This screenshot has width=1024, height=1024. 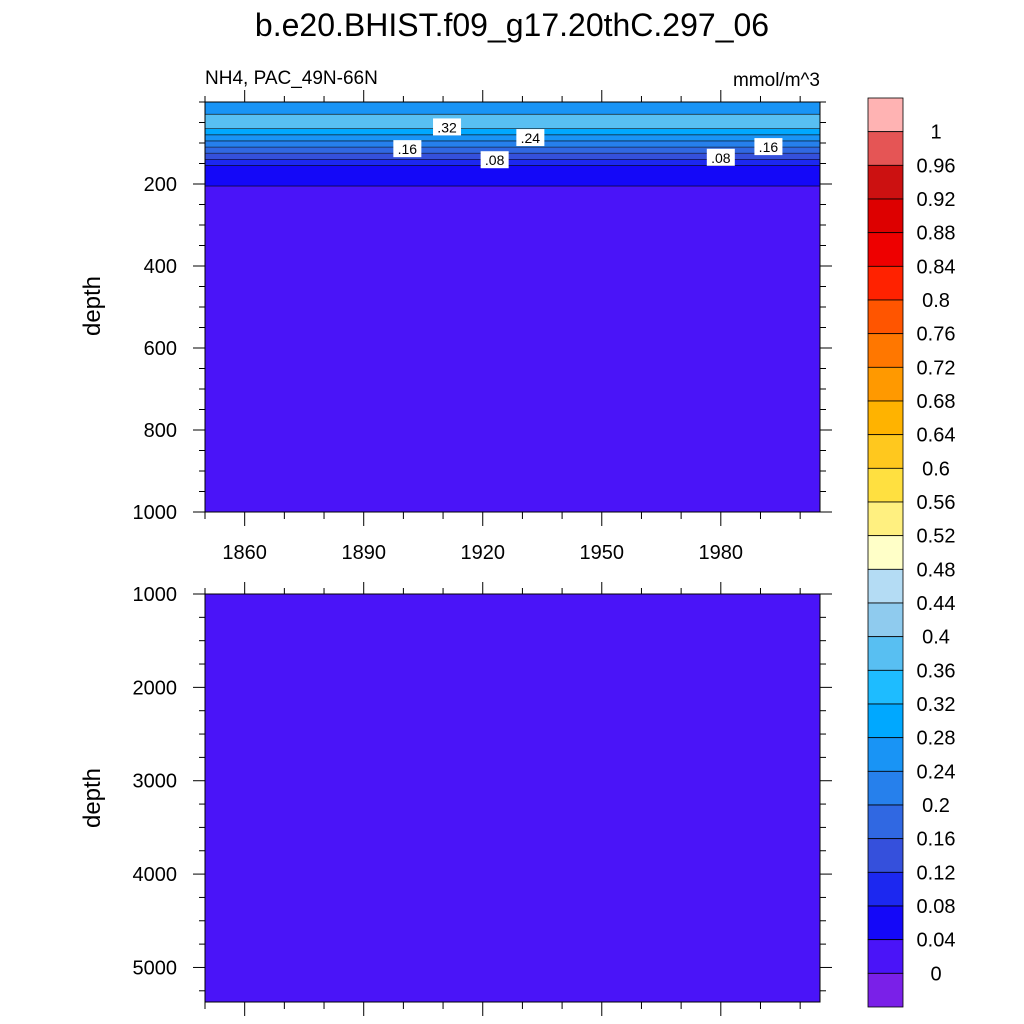 What do you see at coordinates (512, 25) in the screenshot?
I see `figure-title: b.e20.BHIST.f09_g17.20thC.297_06` at bounding box center [512, 25].